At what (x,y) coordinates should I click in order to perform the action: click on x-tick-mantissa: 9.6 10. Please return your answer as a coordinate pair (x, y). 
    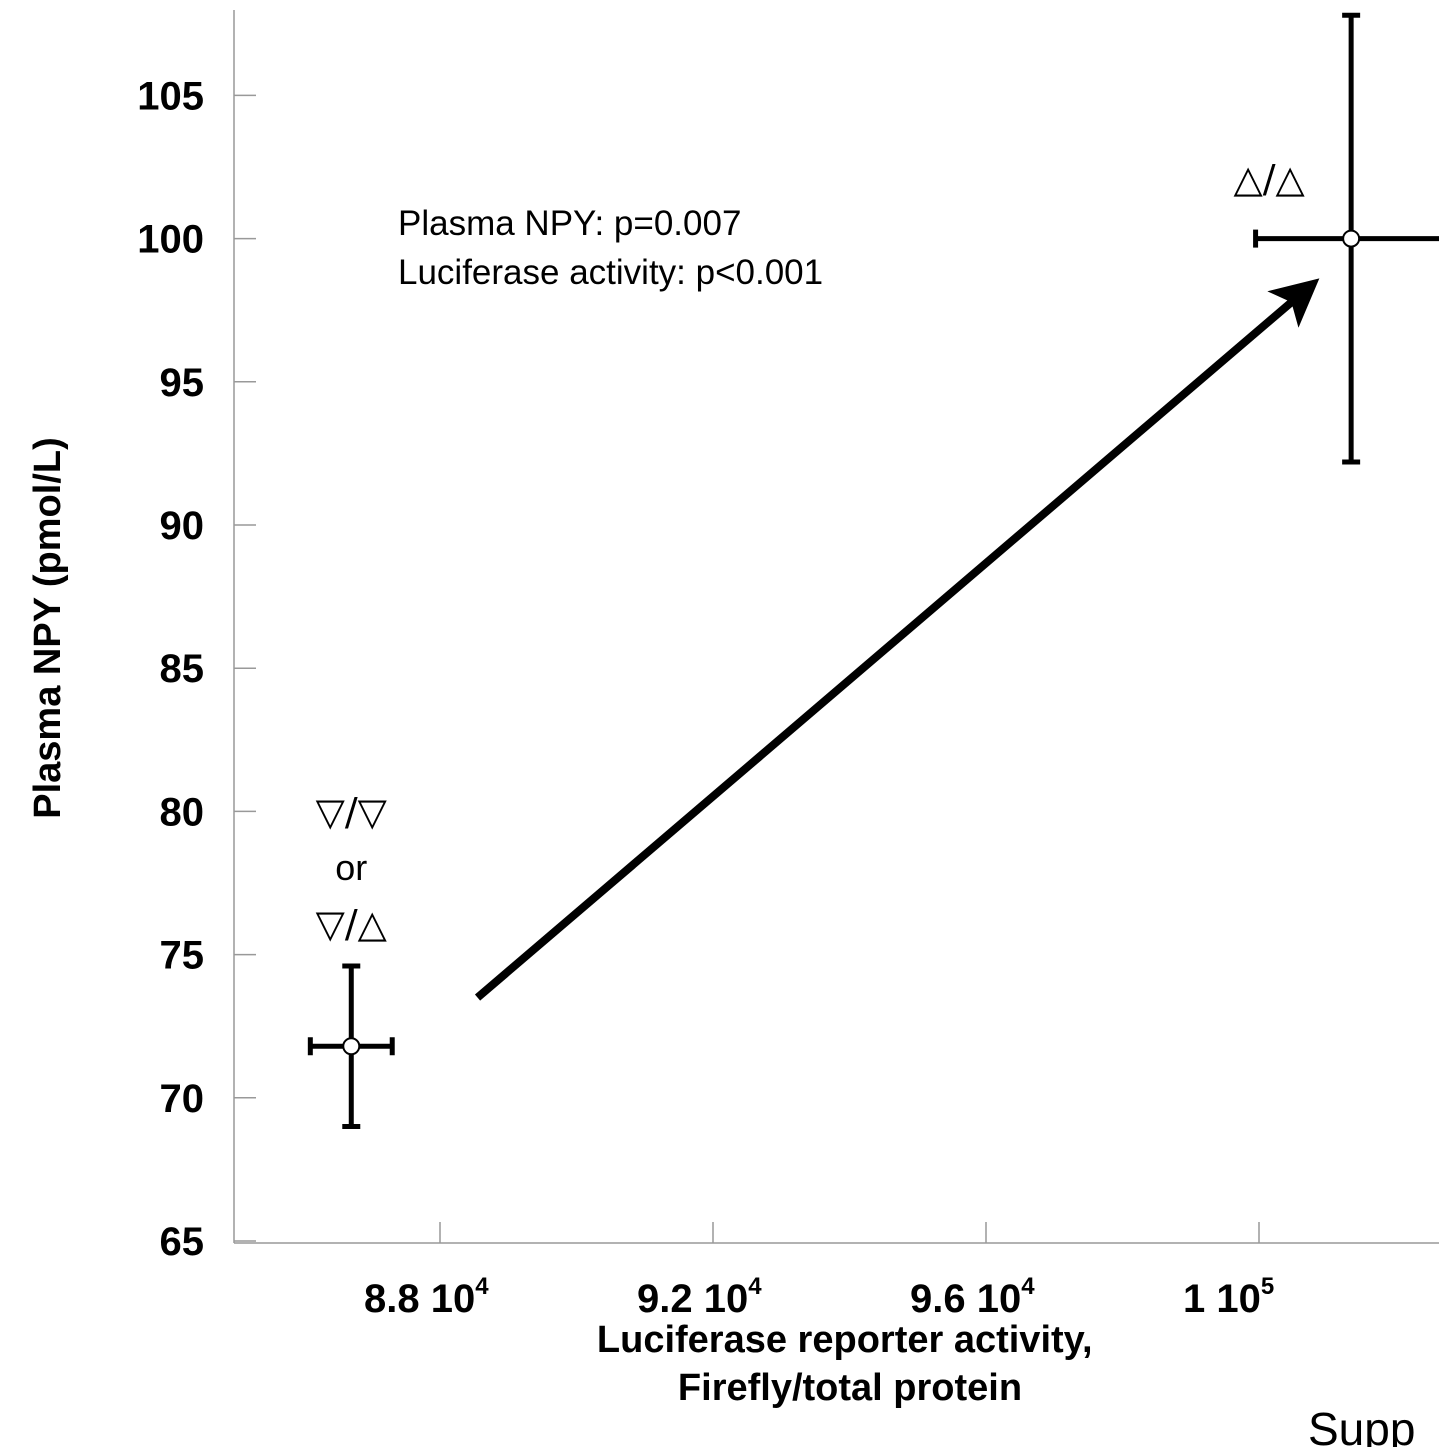
    Looking at the image, I should click on (965, 1299).